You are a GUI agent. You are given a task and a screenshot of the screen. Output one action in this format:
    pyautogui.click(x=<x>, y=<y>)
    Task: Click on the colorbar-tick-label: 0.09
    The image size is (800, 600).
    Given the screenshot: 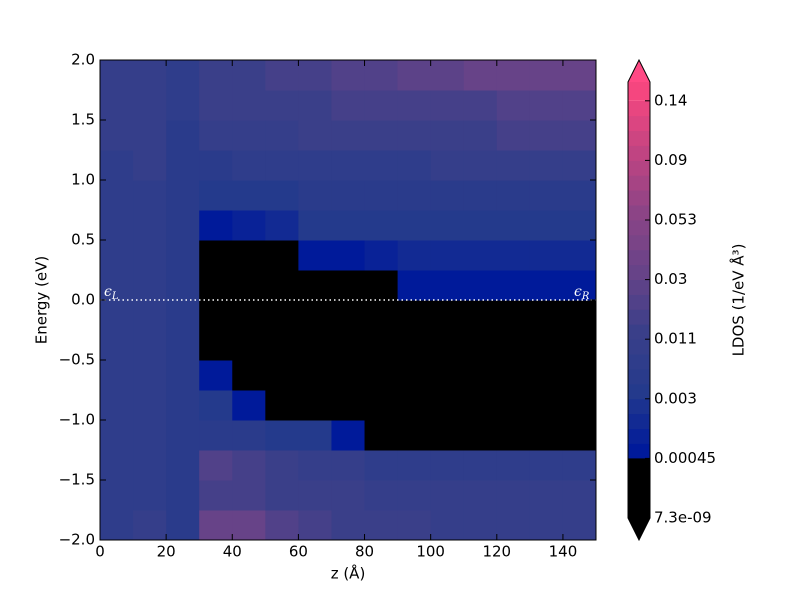 What is the action you would take?
    pyautogui.click(x=670, y=160)
    